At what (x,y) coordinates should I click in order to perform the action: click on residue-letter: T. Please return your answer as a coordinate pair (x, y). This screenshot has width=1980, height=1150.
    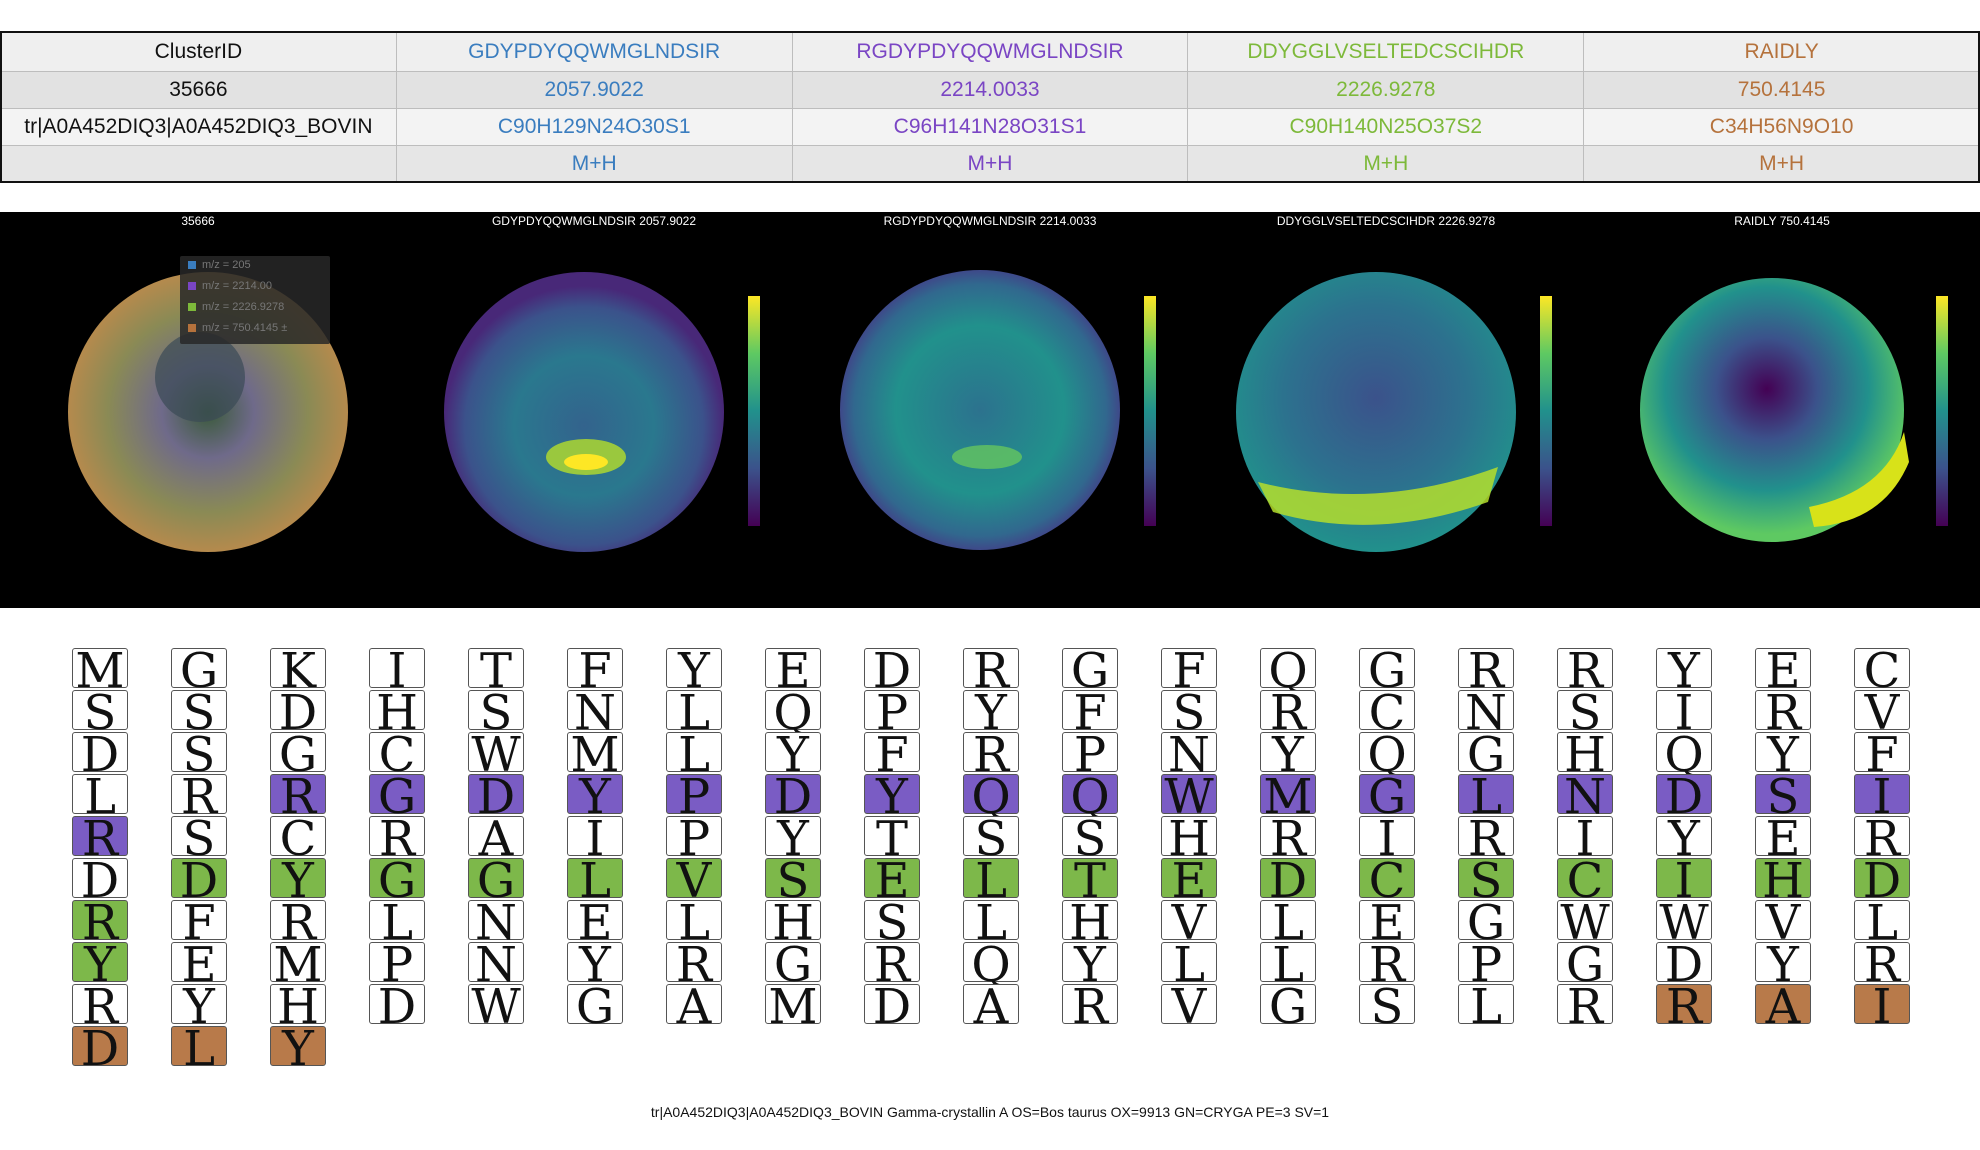
    Looking at the image, I should click on (891, 839).